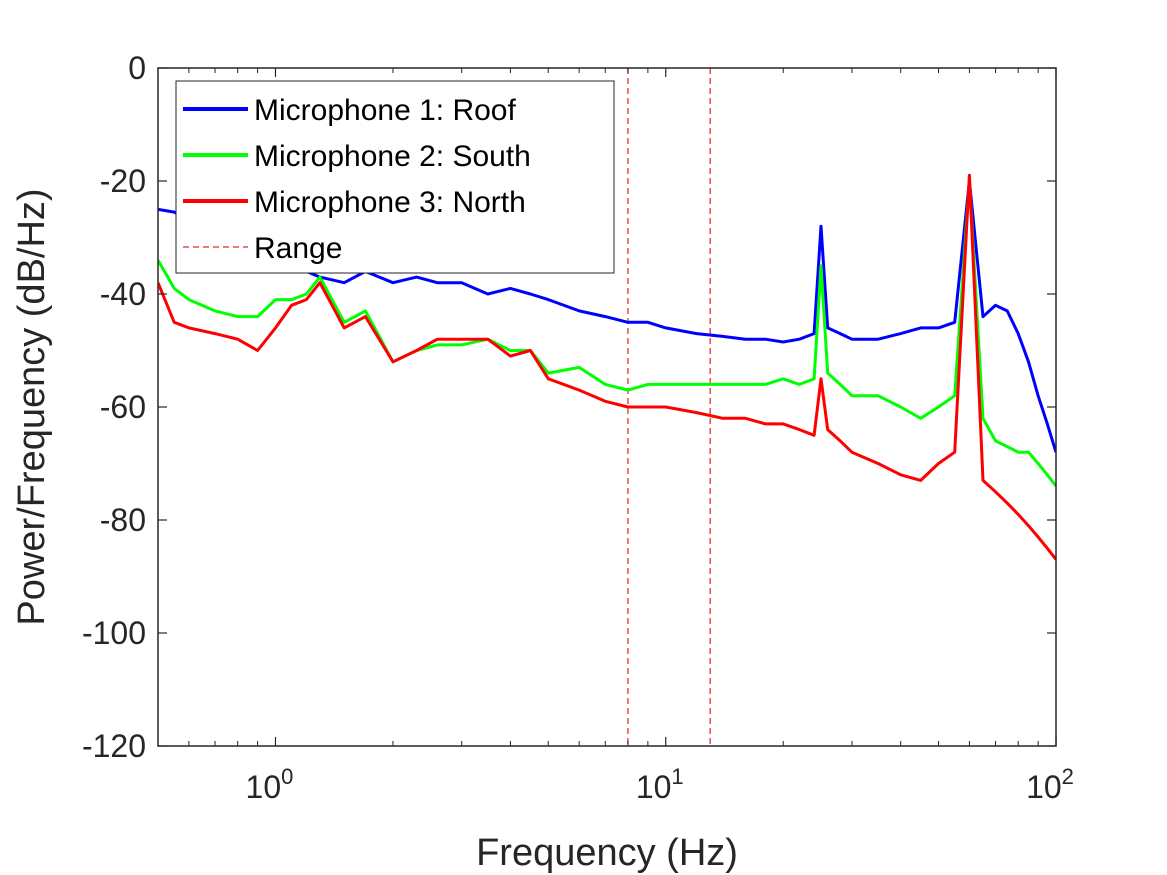  I want to click on y-tick-label: -100, so click(114, 633).